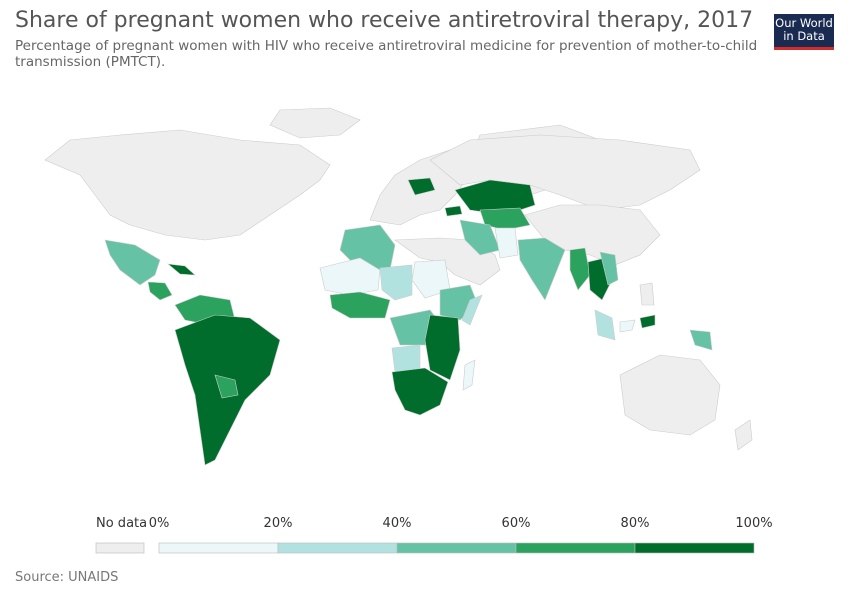 Image resolution: width=850 pixels, height=600 pixels. I want to click on west-africa-sahel, so click(350, 276).